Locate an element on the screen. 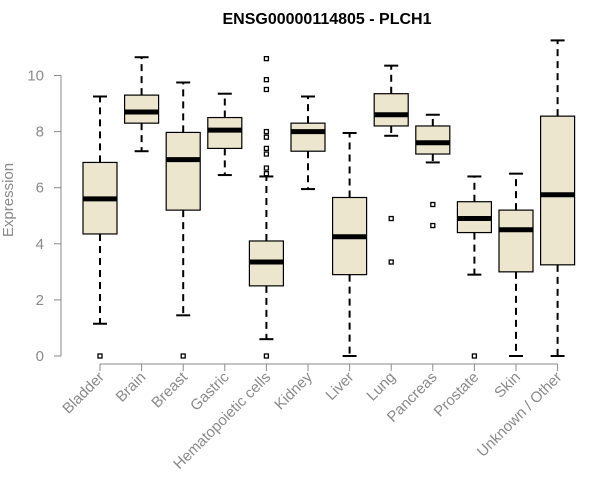 This screenshot has height=500, width=600. y-tick-label: 2 is located at coordinates (40, 300).